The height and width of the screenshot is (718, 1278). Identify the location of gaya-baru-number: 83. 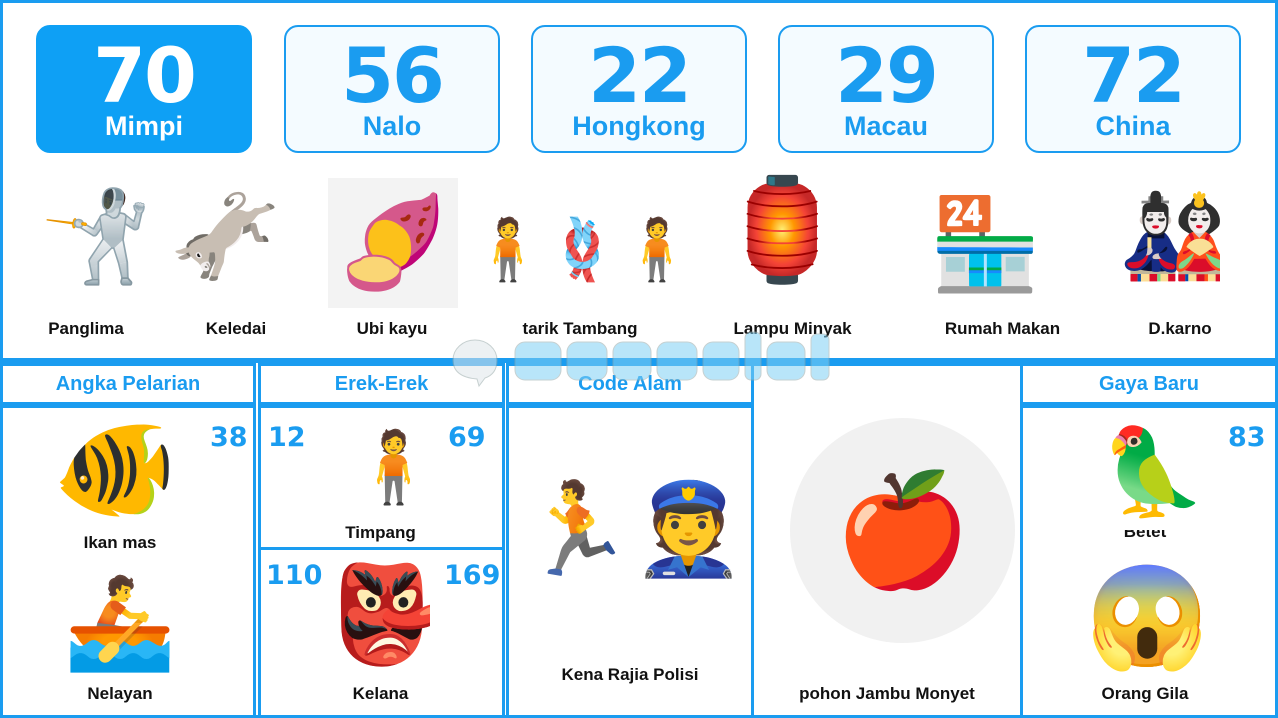
(1247, 437).